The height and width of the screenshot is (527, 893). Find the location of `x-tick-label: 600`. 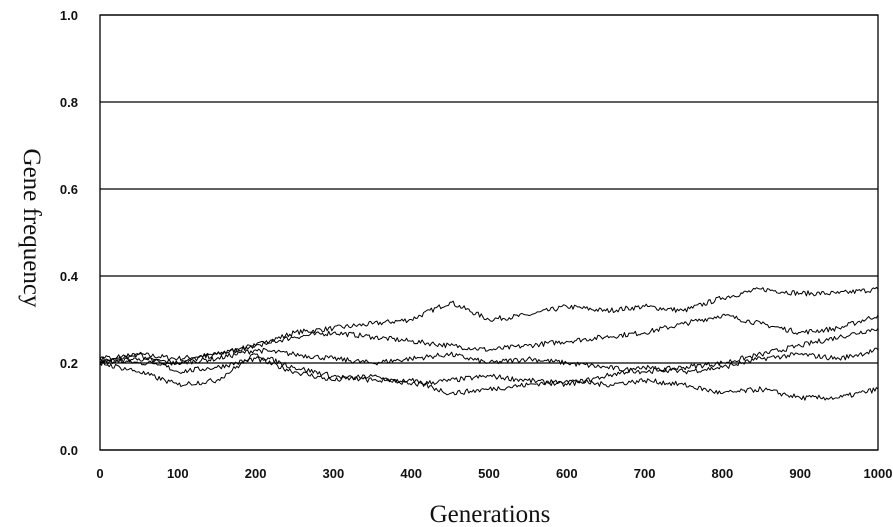

x-tick-label: 600 is located at coordinates (567, 473).